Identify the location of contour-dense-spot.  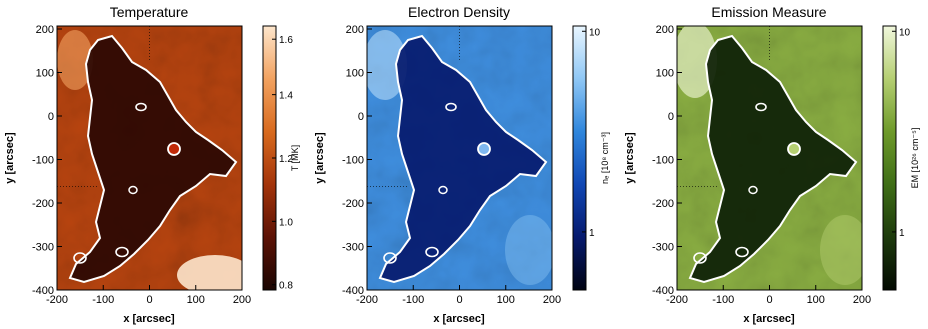
(484, 149).